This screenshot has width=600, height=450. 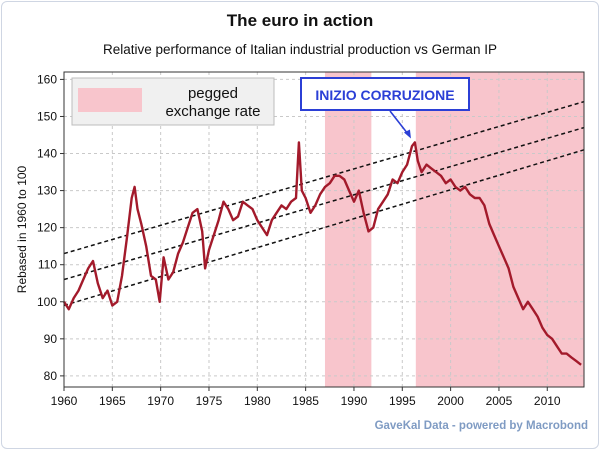 I want to click on y-tick-label: 90, so click(x=51, y=339).